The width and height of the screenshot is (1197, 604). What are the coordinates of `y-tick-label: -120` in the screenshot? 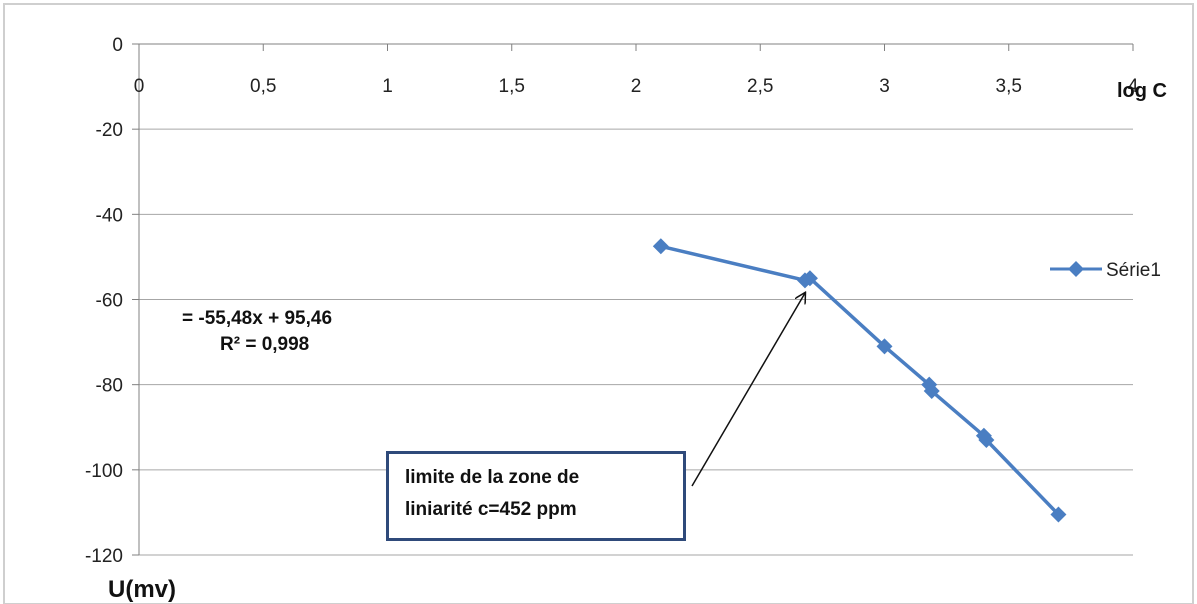 It's located at (104, 556).